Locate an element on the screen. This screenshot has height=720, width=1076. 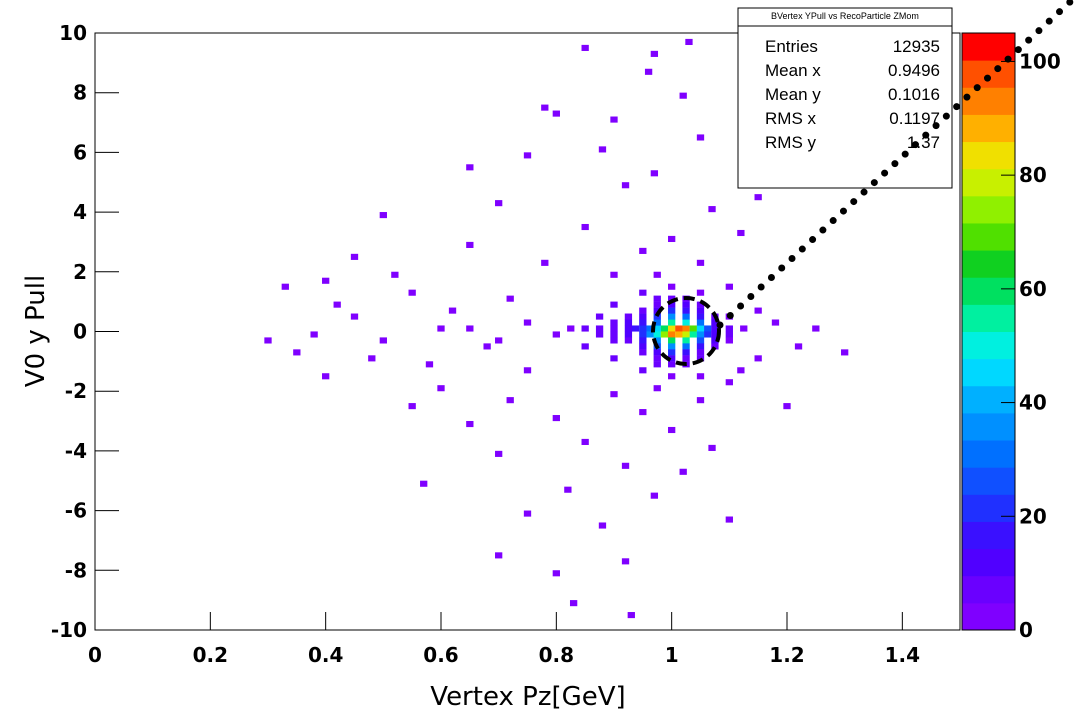
highlight-circle is located at coordinates (686, 331).